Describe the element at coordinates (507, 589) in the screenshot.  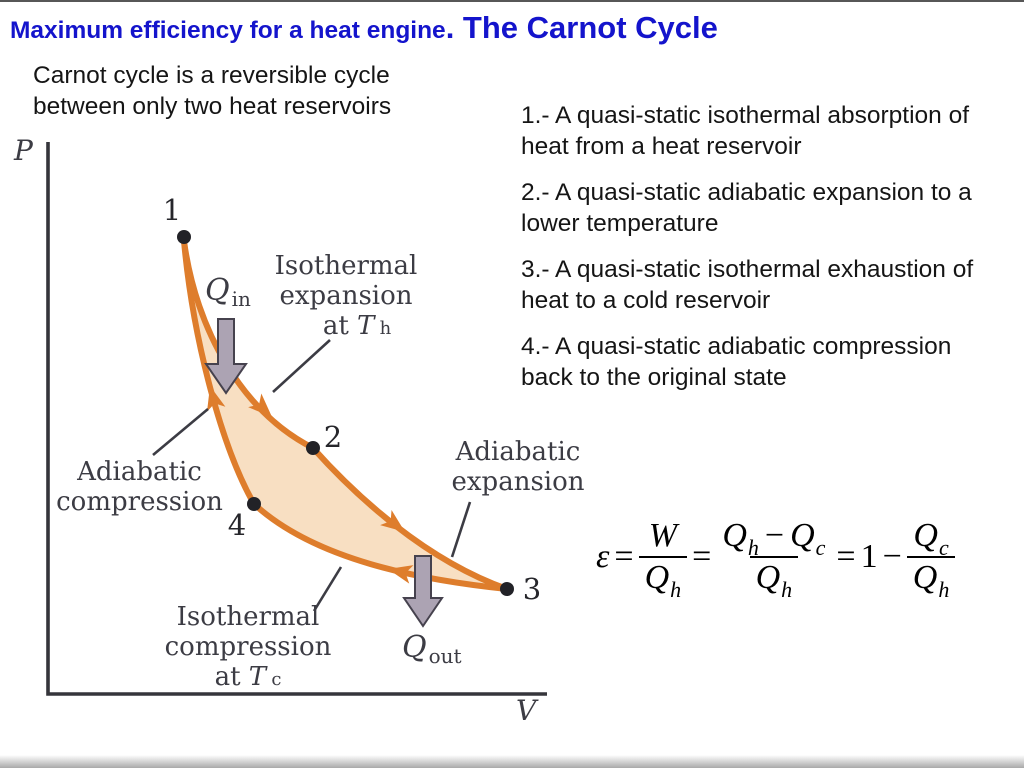
I see `state-point-3-dot` at that location.